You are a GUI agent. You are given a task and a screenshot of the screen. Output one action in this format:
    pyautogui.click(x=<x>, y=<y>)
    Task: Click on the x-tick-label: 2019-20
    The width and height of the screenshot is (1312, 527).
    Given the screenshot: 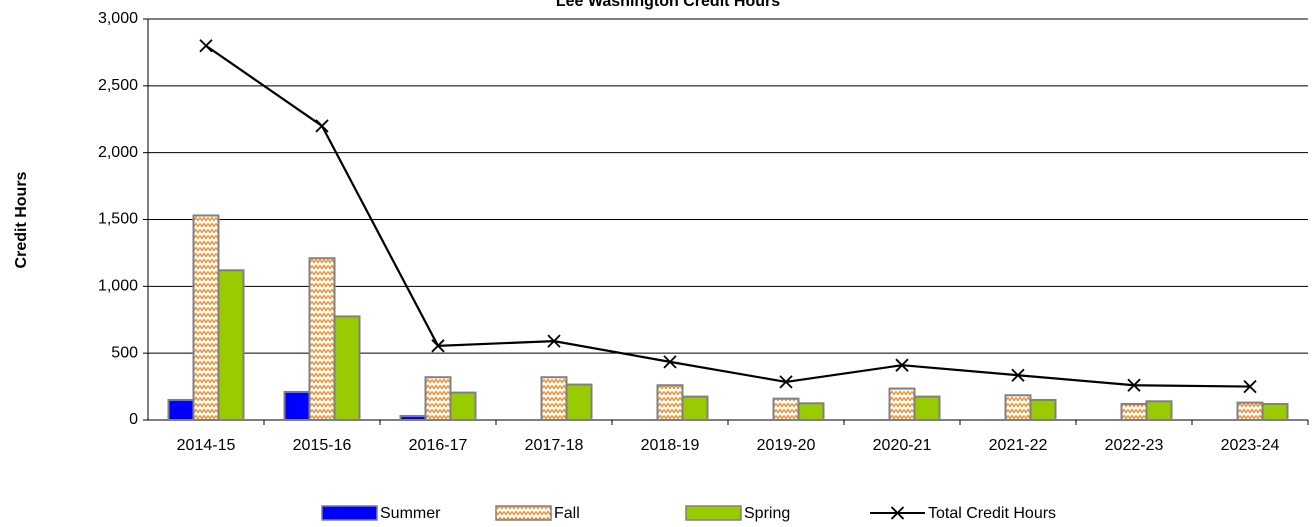 What is the action you would take?
    pyautogui.click(x=786, y=445)
    